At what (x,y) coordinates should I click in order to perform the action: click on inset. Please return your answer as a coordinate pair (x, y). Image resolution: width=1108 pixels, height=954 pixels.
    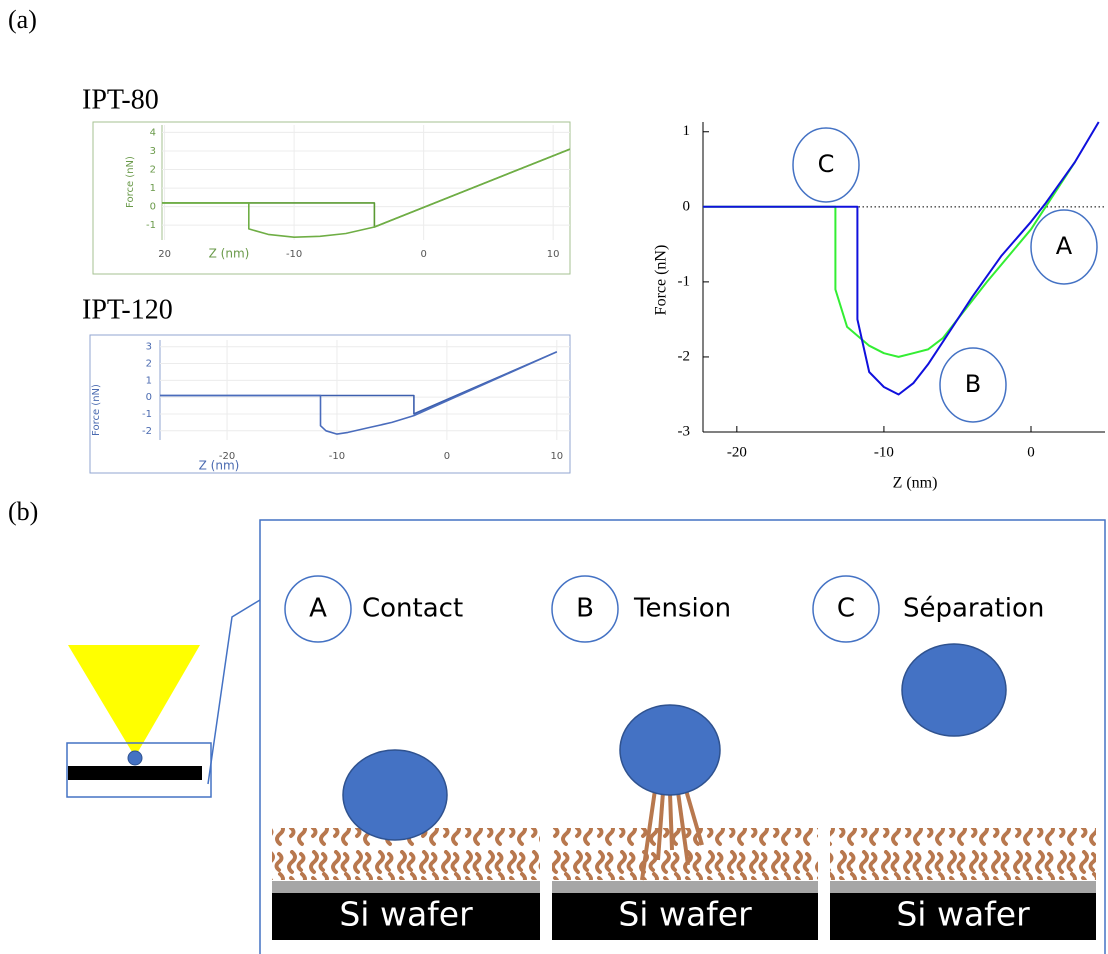
    Looking at the image, I should click on (163, 698).